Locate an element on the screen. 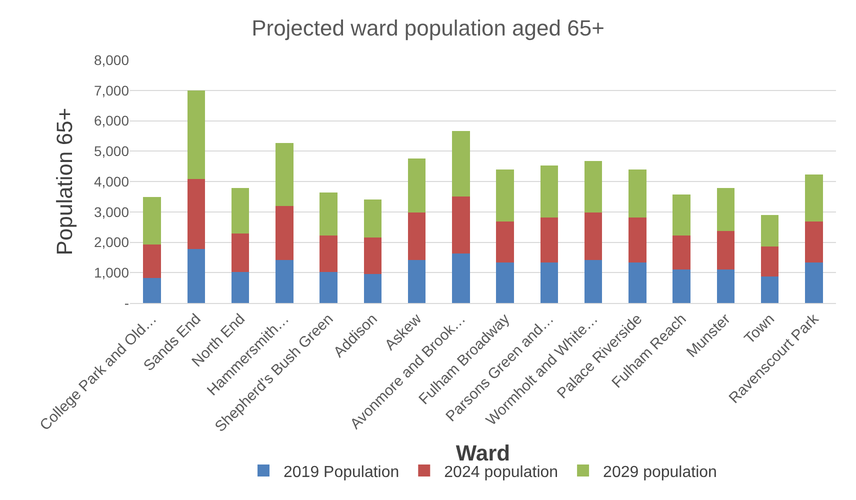 This screenshot has width=856, height=500. y-tick-label: 1,000 is located at coordinates (112, 272).